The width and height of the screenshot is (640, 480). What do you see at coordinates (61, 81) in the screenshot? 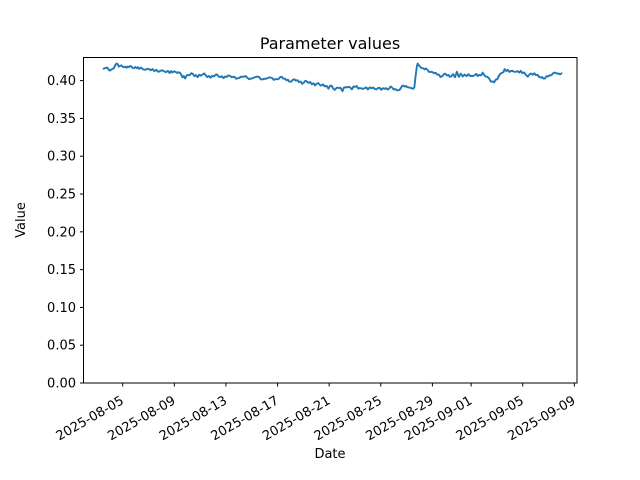
I see `y-tick-label: 0.40` at bounding box center [61, 81].